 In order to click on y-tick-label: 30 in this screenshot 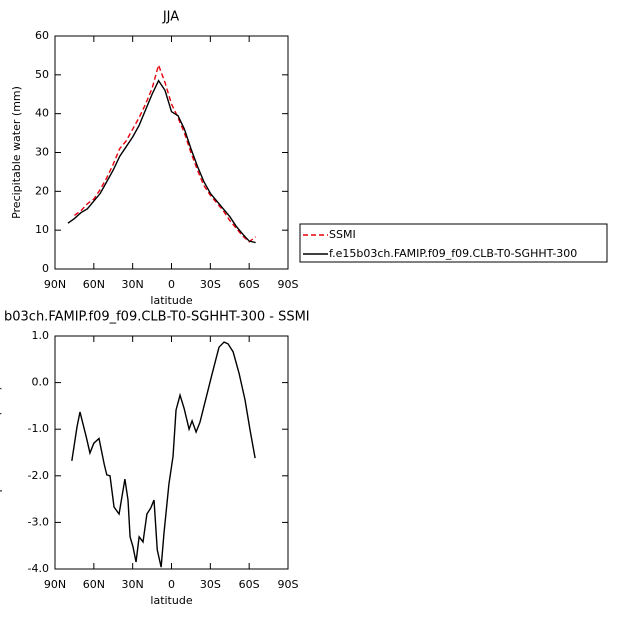, I will do `click(42, 152)`.